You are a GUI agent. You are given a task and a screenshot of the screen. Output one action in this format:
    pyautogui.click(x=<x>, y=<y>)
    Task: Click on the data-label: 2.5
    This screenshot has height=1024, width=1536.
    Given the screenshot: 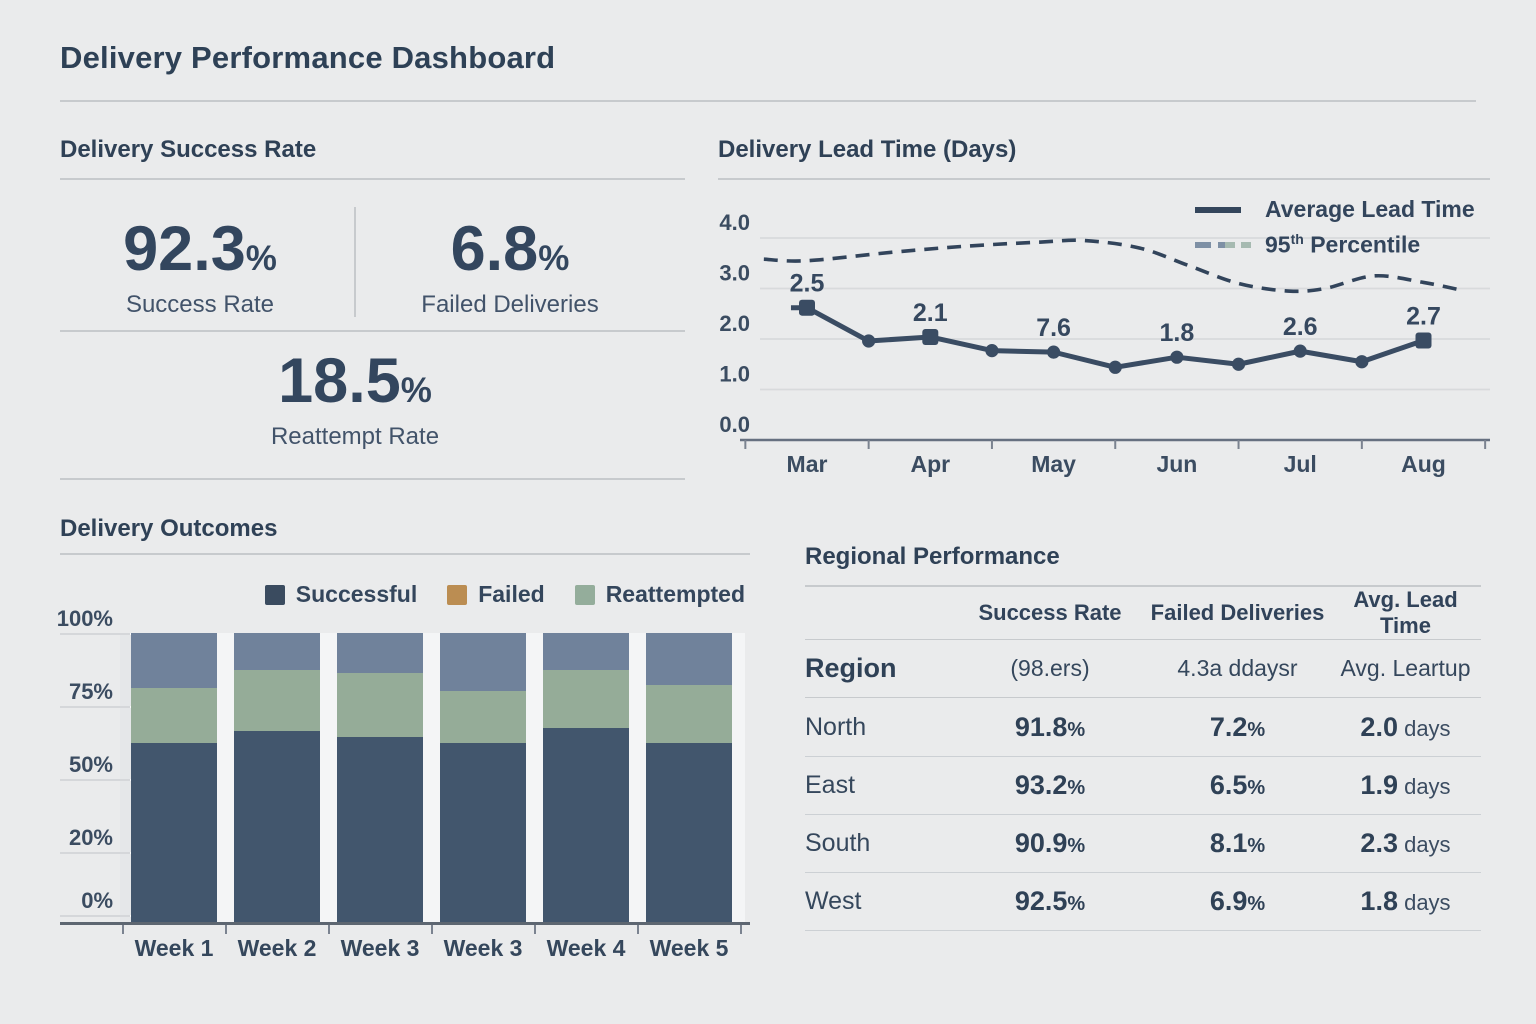 What is the action you would take?
    pyautogui.click(x=807, y=284)
    